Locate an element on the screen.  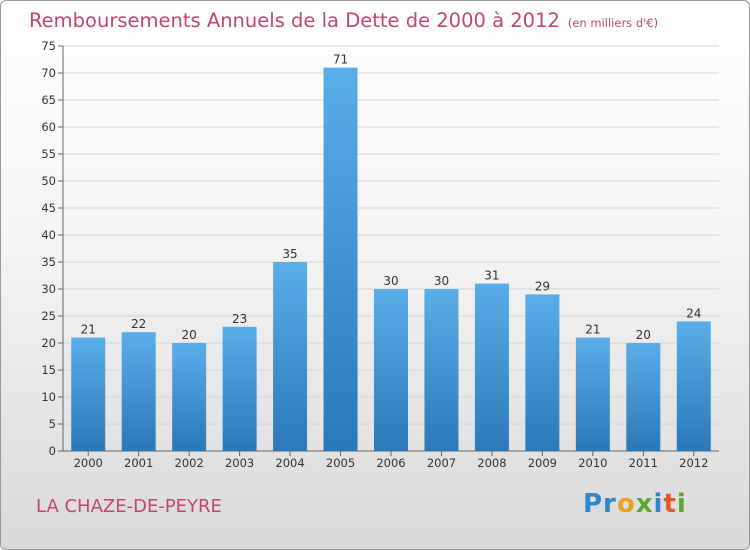
x-tick-label: 2010 is located at coordinates (592, 463).